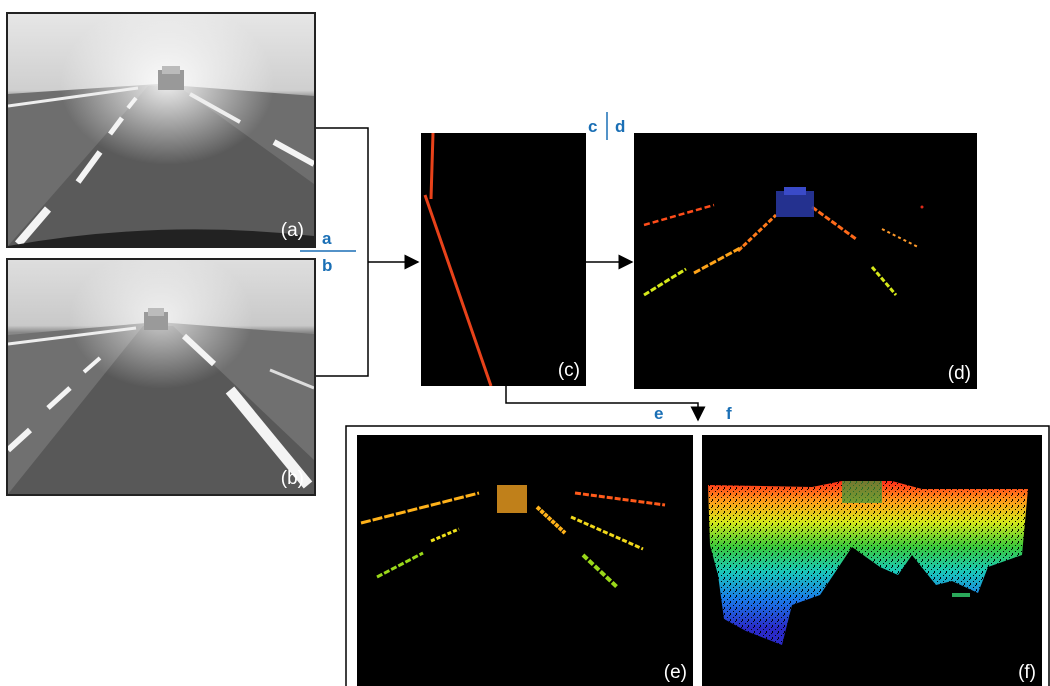 The height and width of the screenshot is (686, 1050). I want to click on panel-label-f: (f), so click(1027, 672).